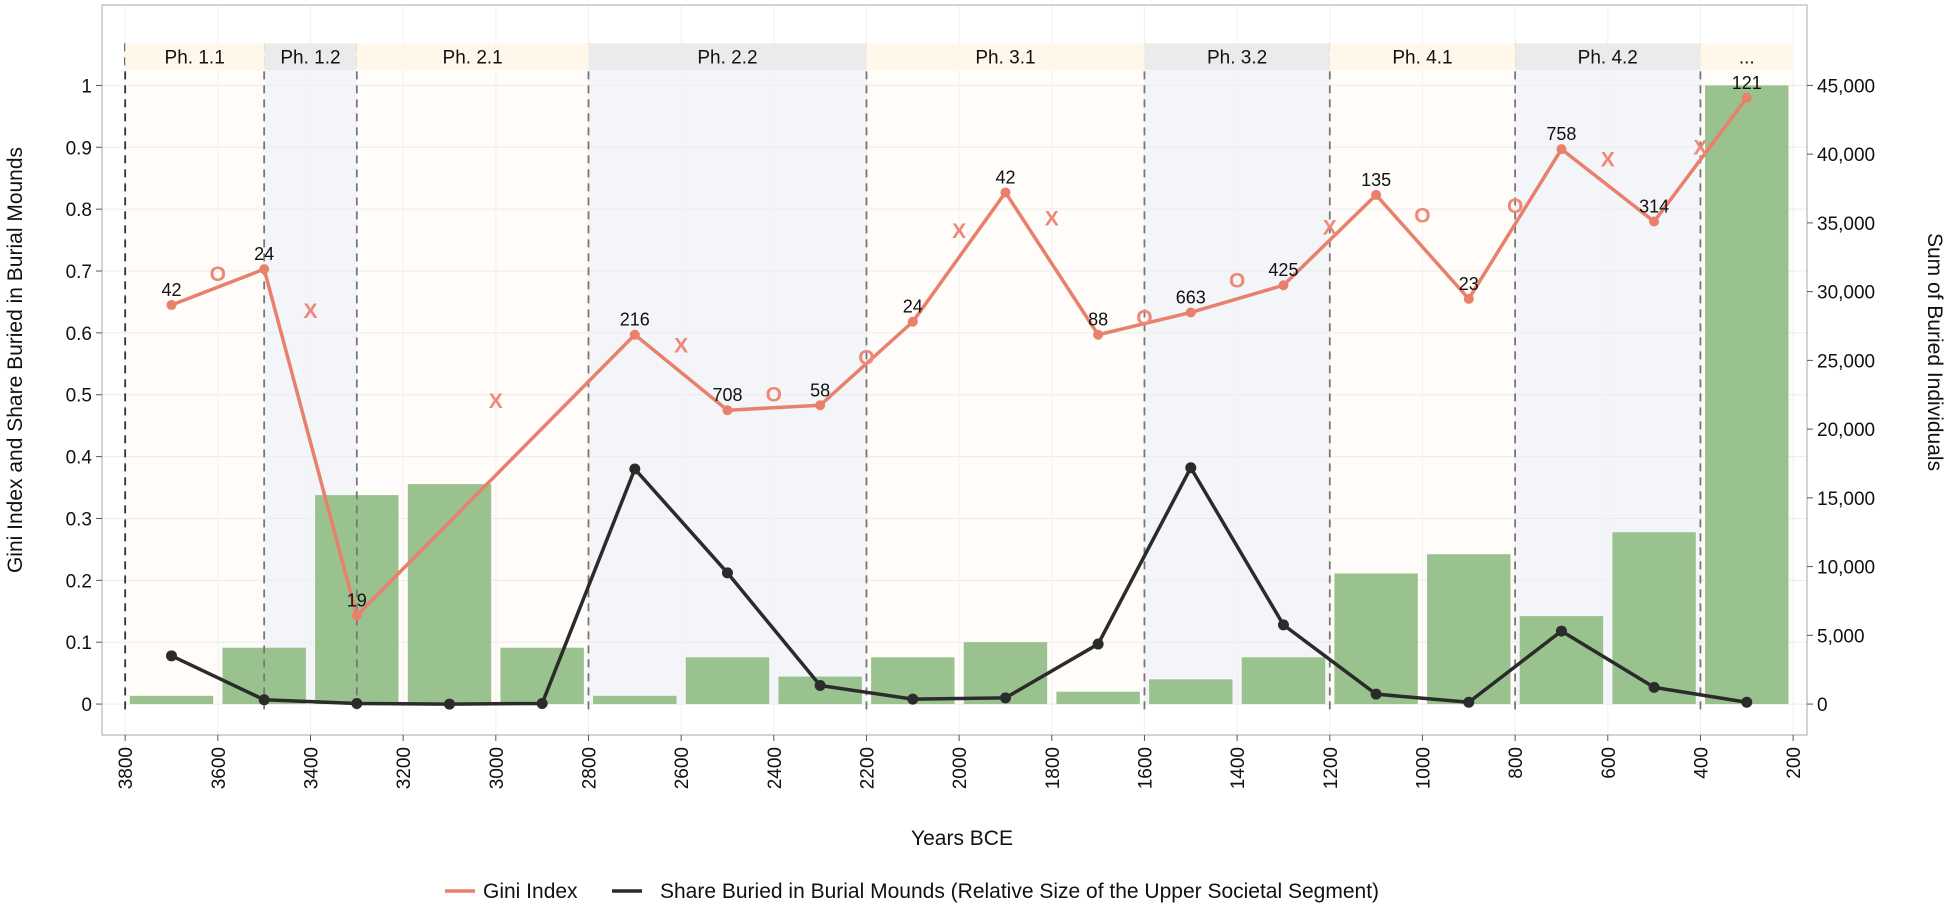 Image resolution: width=1950 pixels, height=905 pixels. Describe the element at coordinates (1469, 284) in the screenshot. I see `n-label-900: 23` at that location.